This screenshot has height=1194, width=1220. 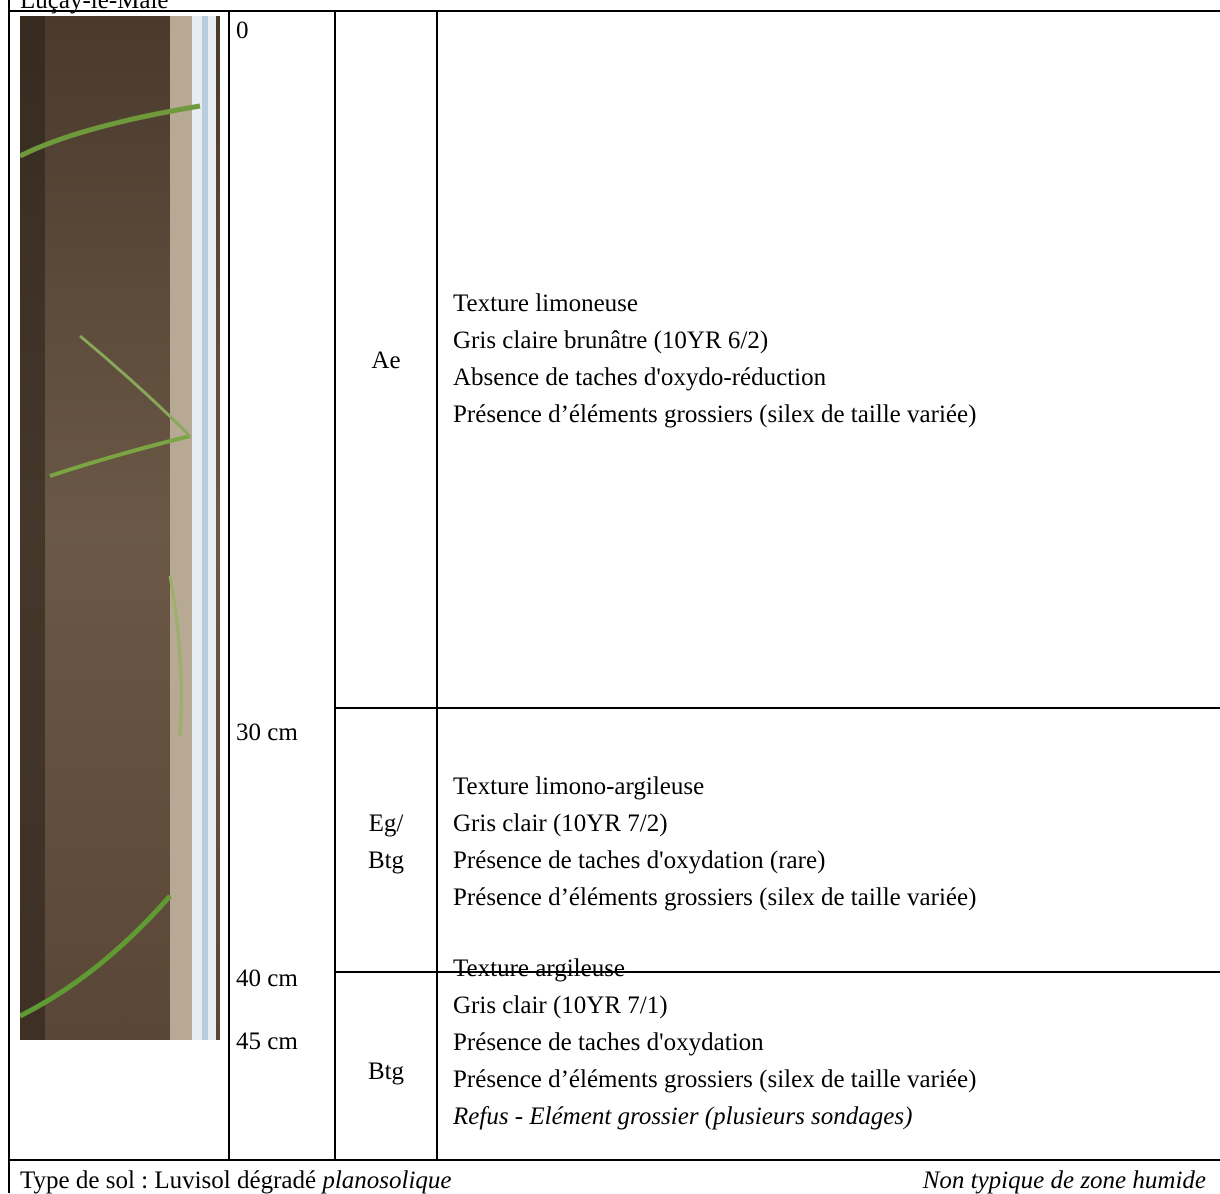 I want to click on description-line: Gris claire brunâtre (10YR 6/2), so click(x=611, y=340).